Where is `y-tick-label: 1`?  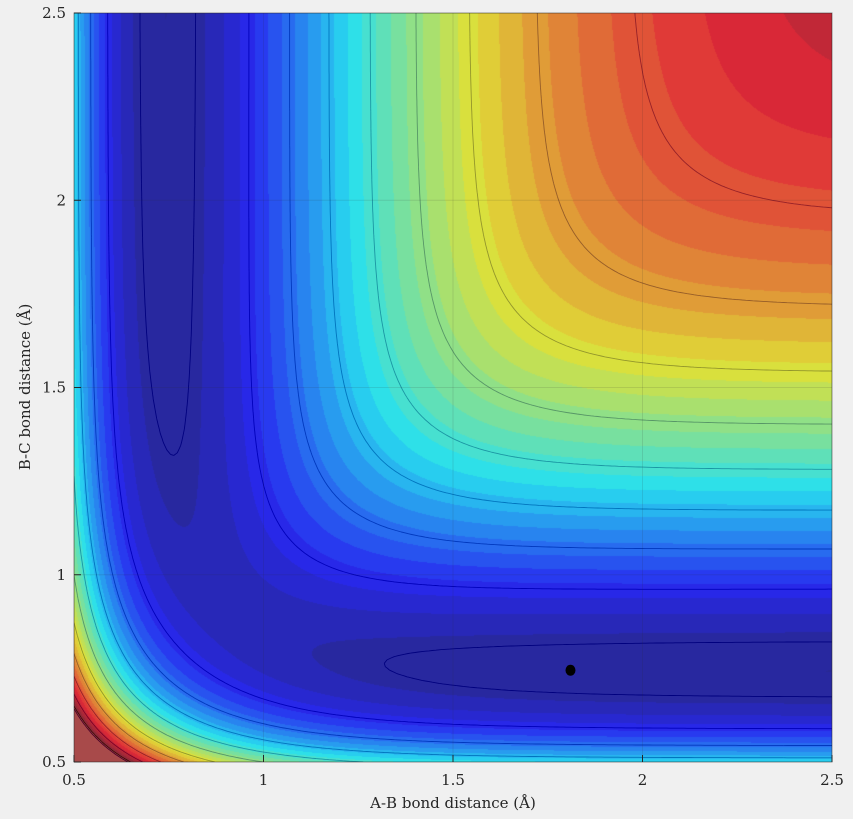 y-tick-label: 1 is located at coordinates (61, 575).